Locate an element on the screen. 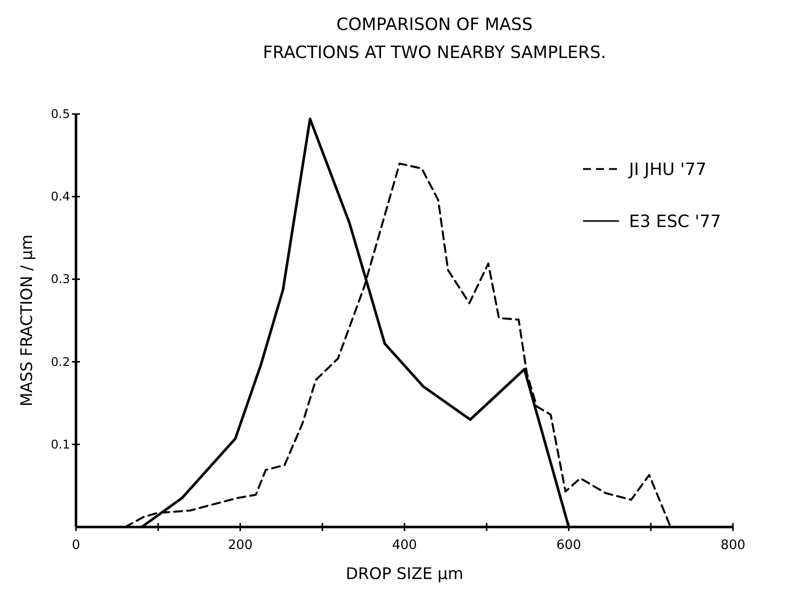 This screenshot has height=593, width=796. x-tick-label: 800 is located at coordinates (733, 545).